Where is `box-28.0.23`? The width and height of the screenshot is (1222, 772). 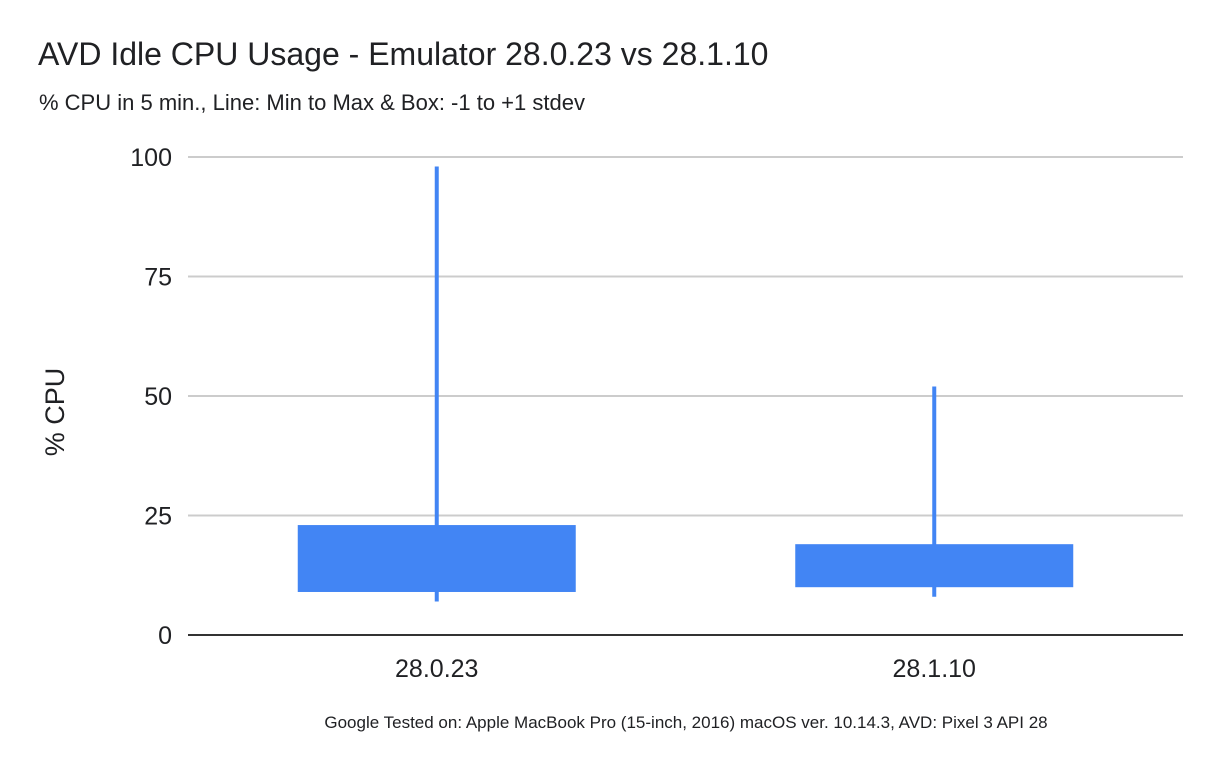 box-28.0.23 is located at coordinates (436, 558).